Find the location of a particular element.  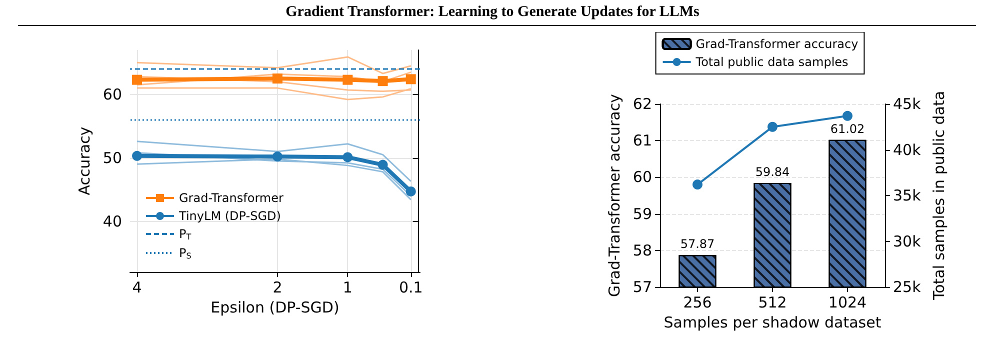

legend-label: Total public data samples is located at coordinates (771, 62).